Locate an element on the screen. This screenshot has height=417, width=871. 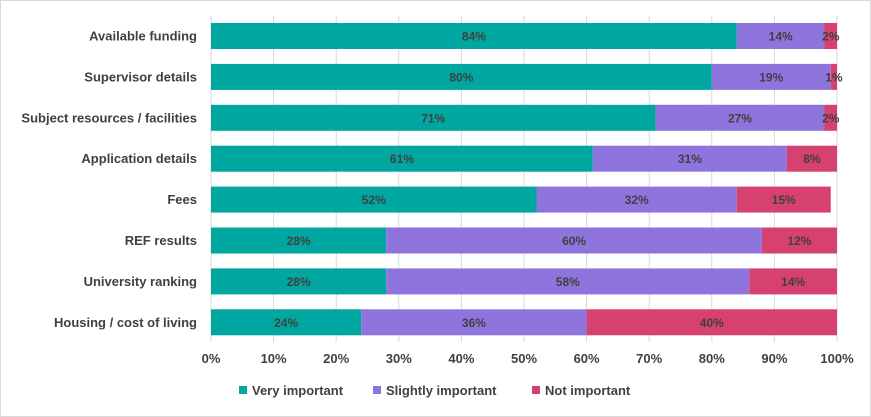
data-label: 36% is located at coordinates (474, 323).